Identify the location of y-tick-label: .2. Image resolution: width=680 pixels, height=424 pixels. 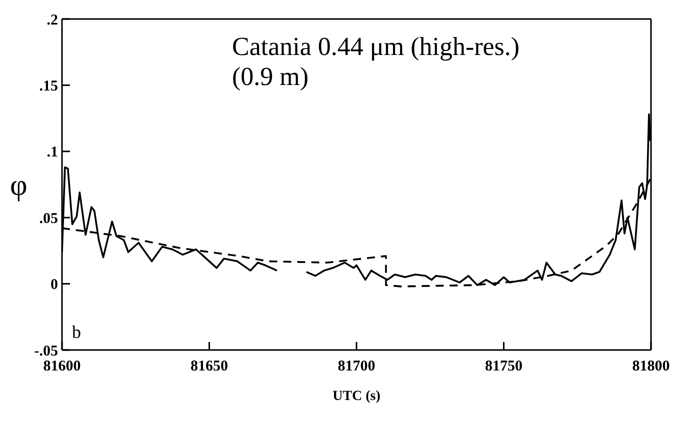
(52, 20).